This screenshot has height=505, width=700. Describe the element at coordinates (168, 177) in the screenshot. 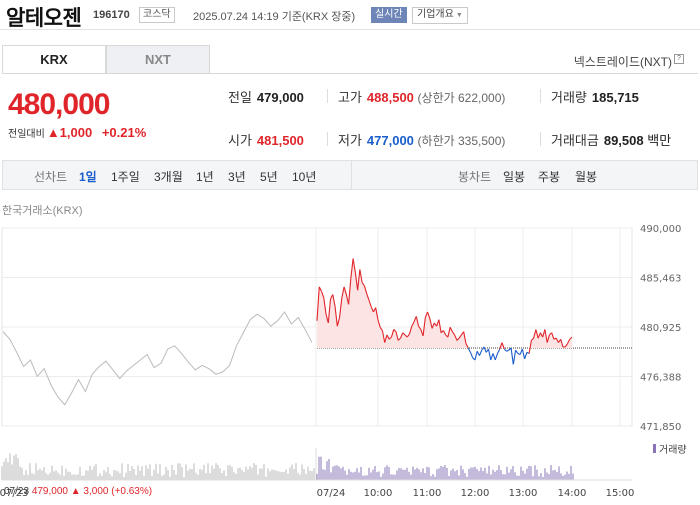

I see `period-3m: 3개월` at that location.